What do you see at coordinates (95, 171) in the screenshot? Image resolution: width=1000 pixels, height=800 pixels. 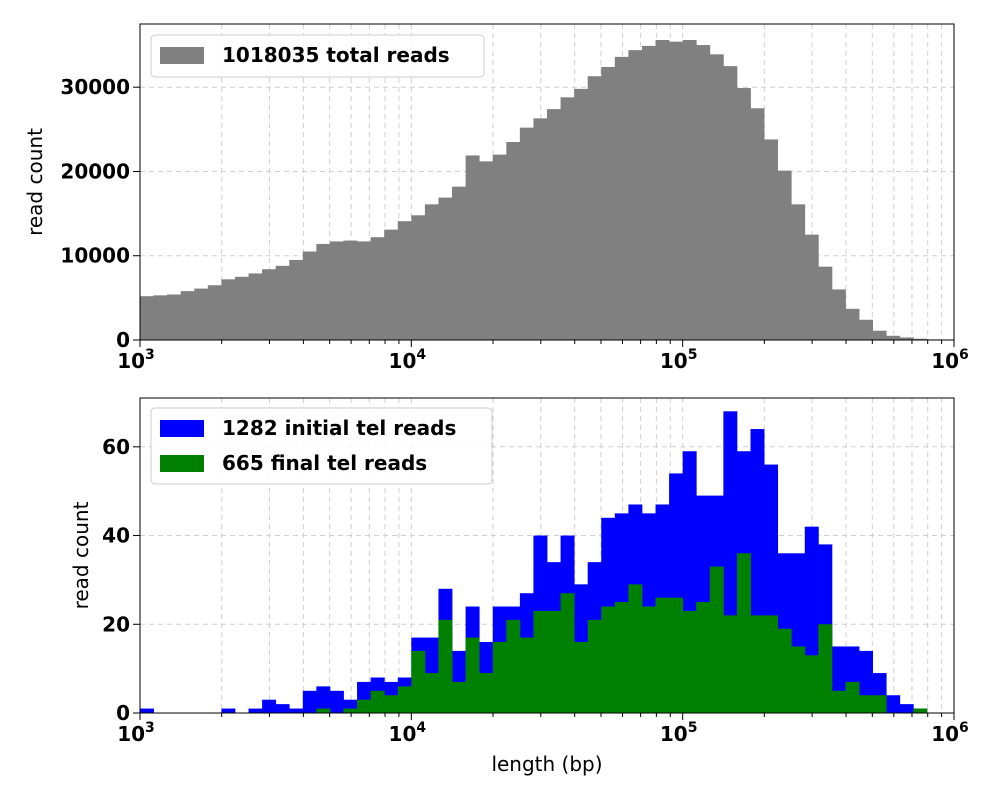 I see `y-tick-label: 20000` at bounding box center [95, 171].